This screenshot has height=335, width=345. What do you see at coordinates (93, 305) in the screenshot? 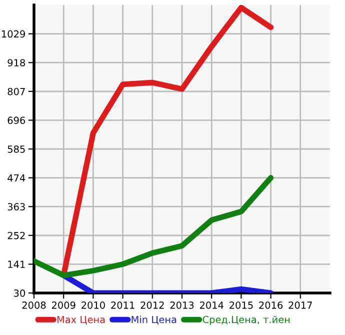
I see `x-tick-label: 2010` at bounding box center [93, 305].